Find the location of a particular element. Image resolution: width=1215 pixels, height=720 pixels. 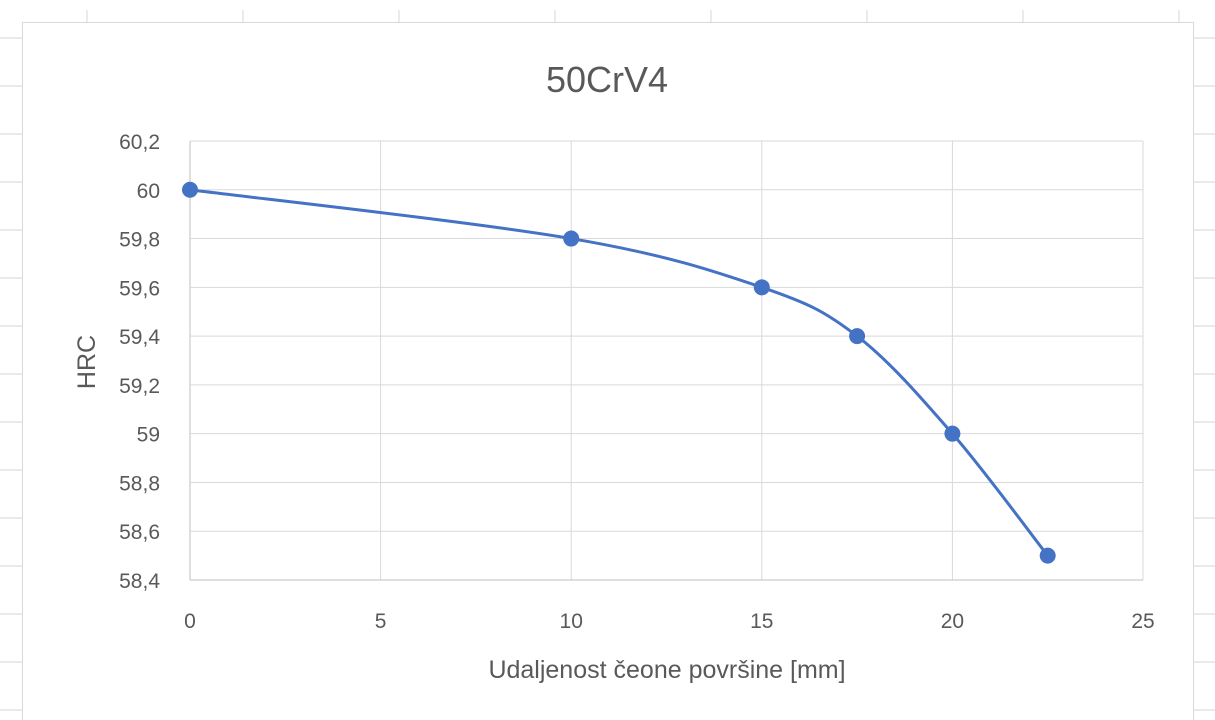

y-tick-label: 59,6 is located at coordinates (139, 288).